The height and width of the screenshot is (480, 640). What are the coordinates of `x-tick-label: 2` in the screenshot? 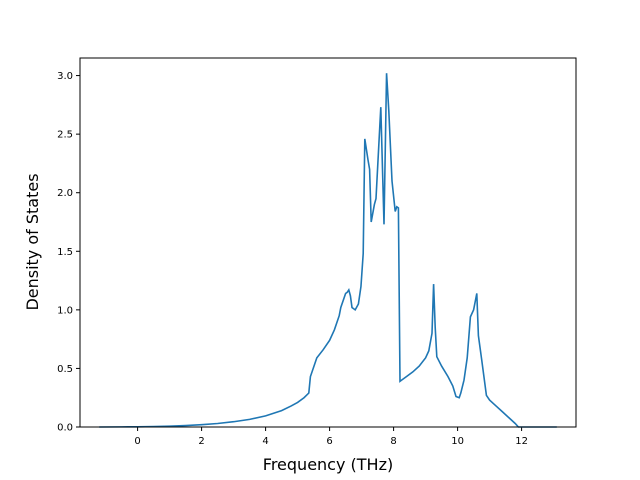 It's located at (201, 441).